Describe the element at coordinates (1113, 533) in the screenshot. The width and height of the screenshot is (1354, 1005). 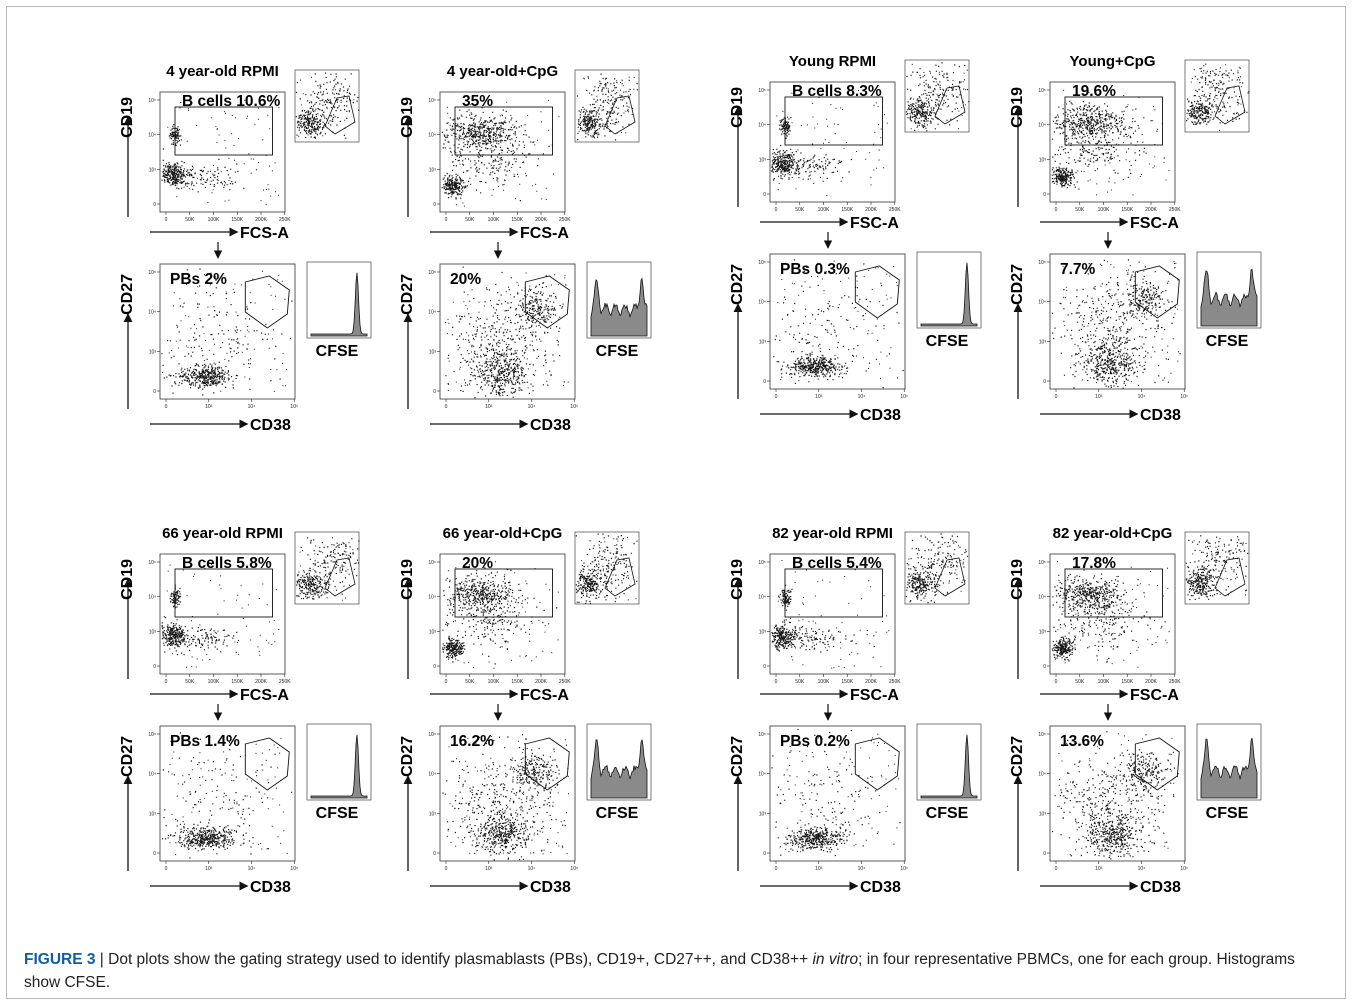
I see `panel-title: 82 year-old+CpG` at that location.